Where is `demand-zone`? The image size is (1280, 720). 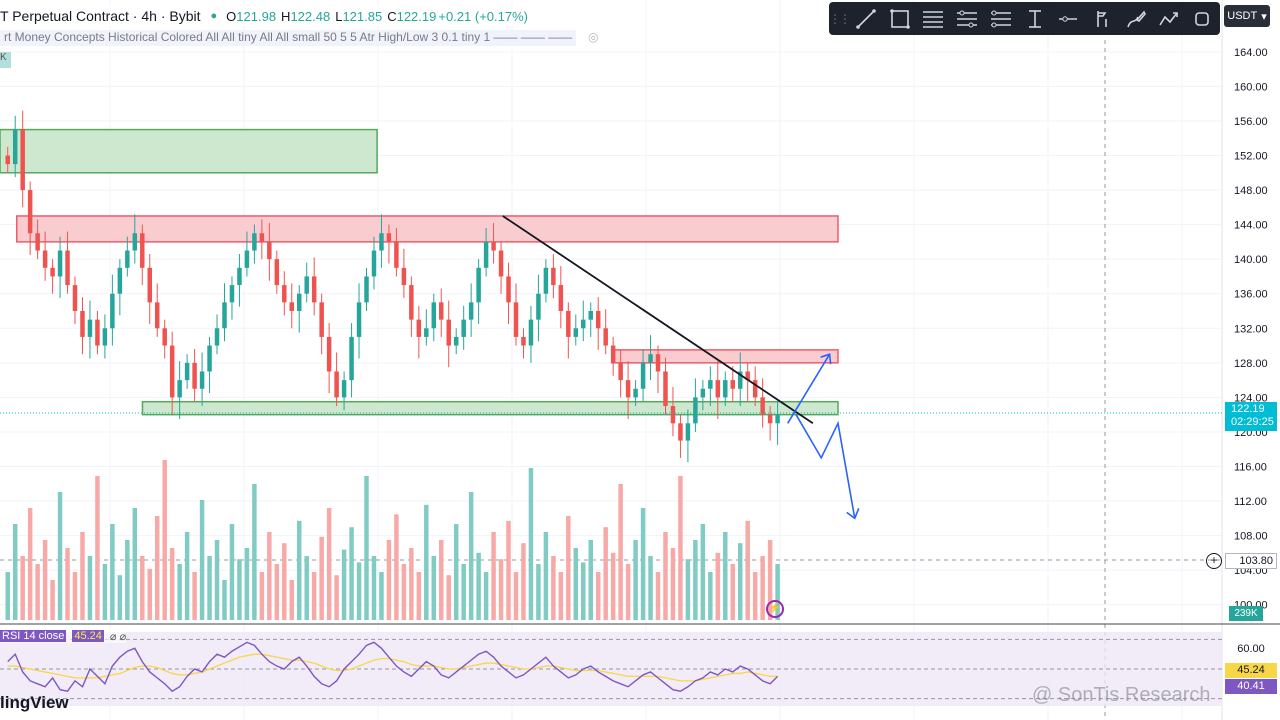
demand-zone is located at coordinates (189, 151).